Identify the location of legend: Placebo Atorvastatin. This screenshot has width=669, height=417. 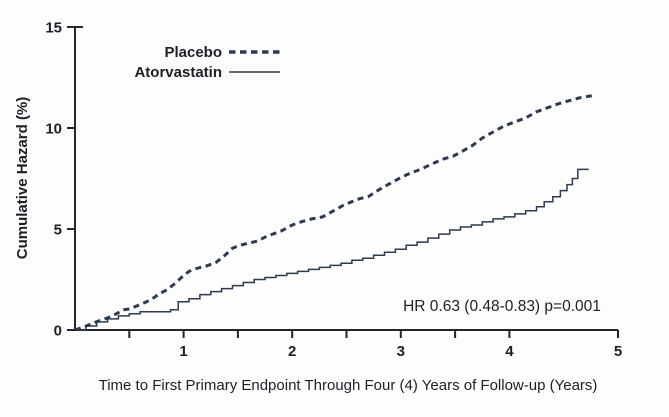
(207, 62).